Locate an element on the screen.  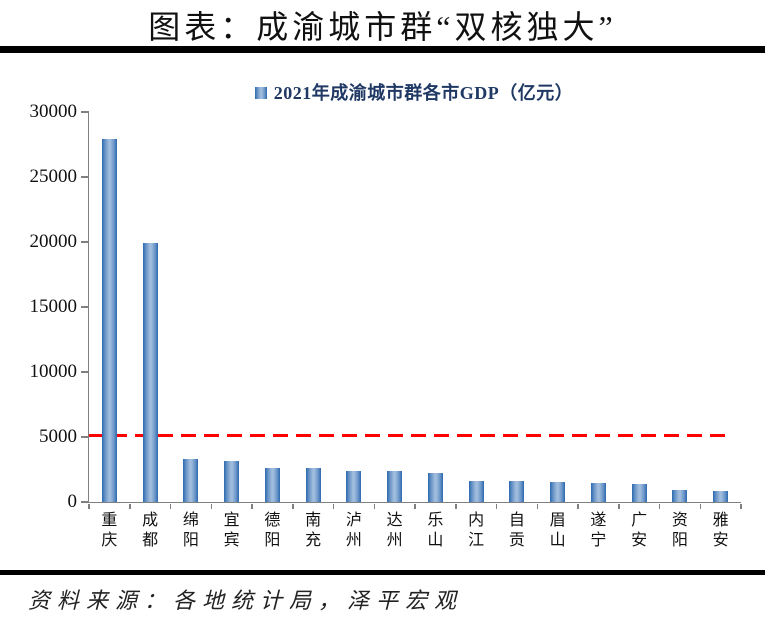
x-axis-label: 达州 is located at coordinates (394, 530).